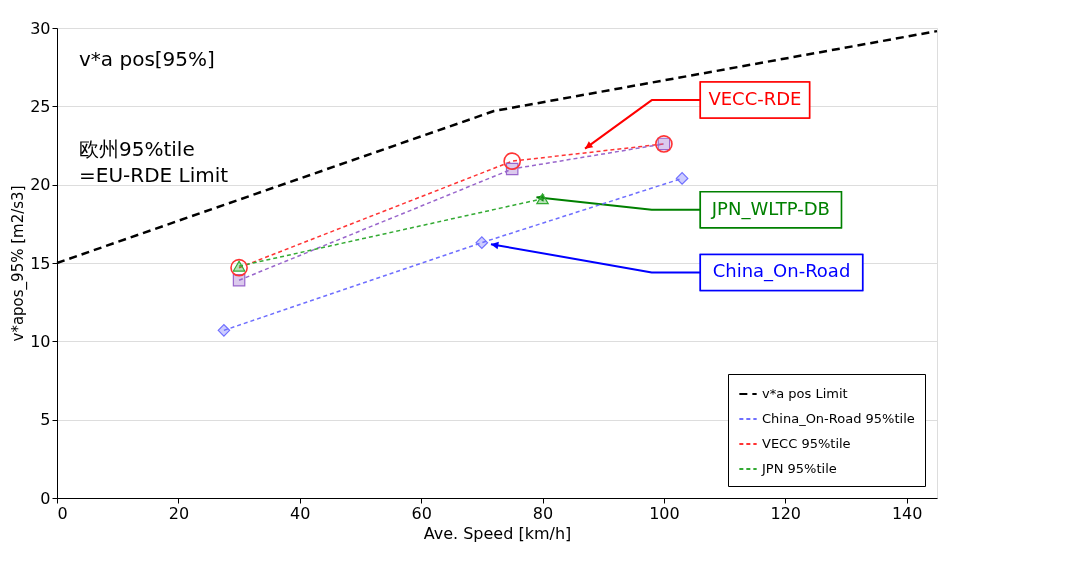 This screenshot has width=1068, height=587. I want to click on x-axis-title: Ave. Speed [km/h], so click(497, 533).